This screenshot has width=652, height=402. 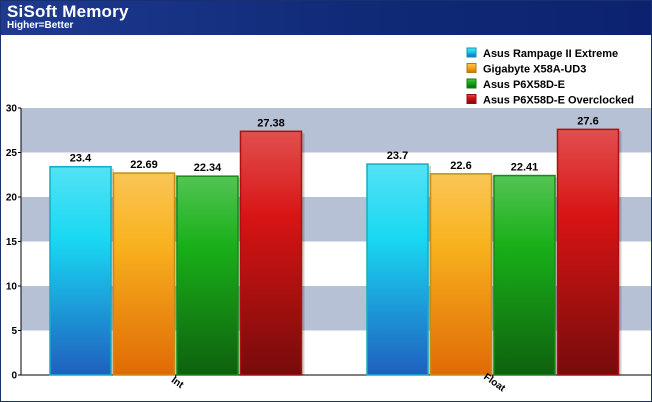 I want to click on chart-header: SiSoft Memory Higher=Better, so click(x=326, y=18).